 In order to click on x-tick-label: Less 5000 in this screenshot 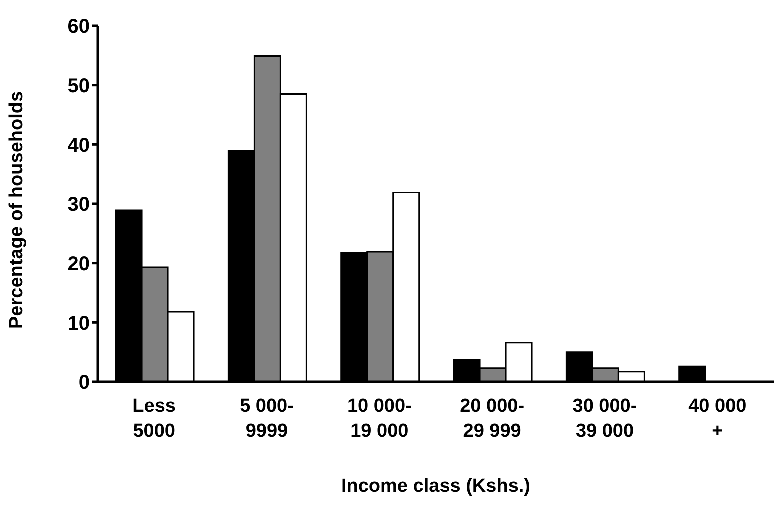, I will do `click(154, 419)`.